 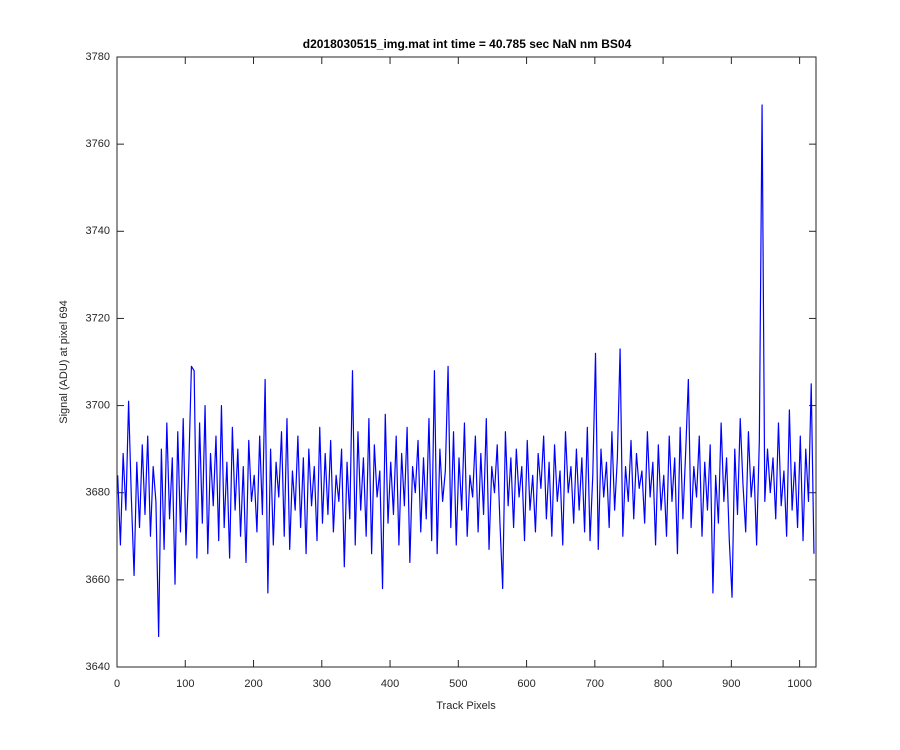 What do you see at coordinates (185, 684) in the screenshot?
I see `x-tick-label: 100` at bounding box center [185, 684].